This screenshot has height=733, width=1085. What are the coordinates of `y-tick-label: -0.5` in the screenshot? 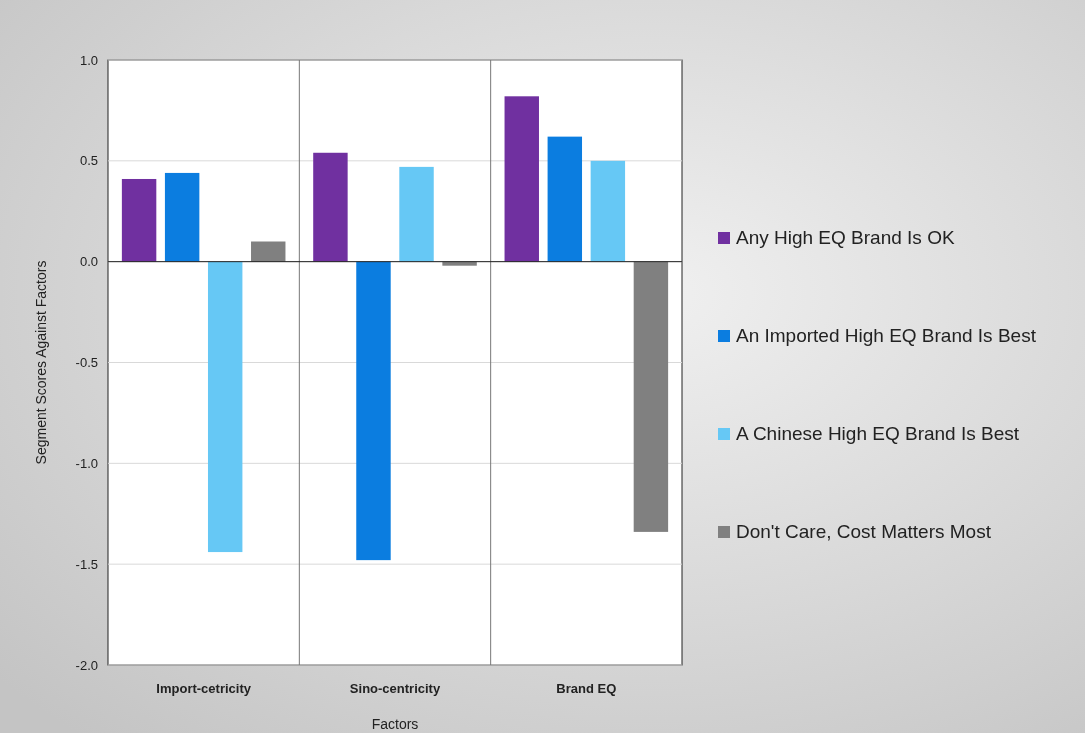 It's located at (86, 363).